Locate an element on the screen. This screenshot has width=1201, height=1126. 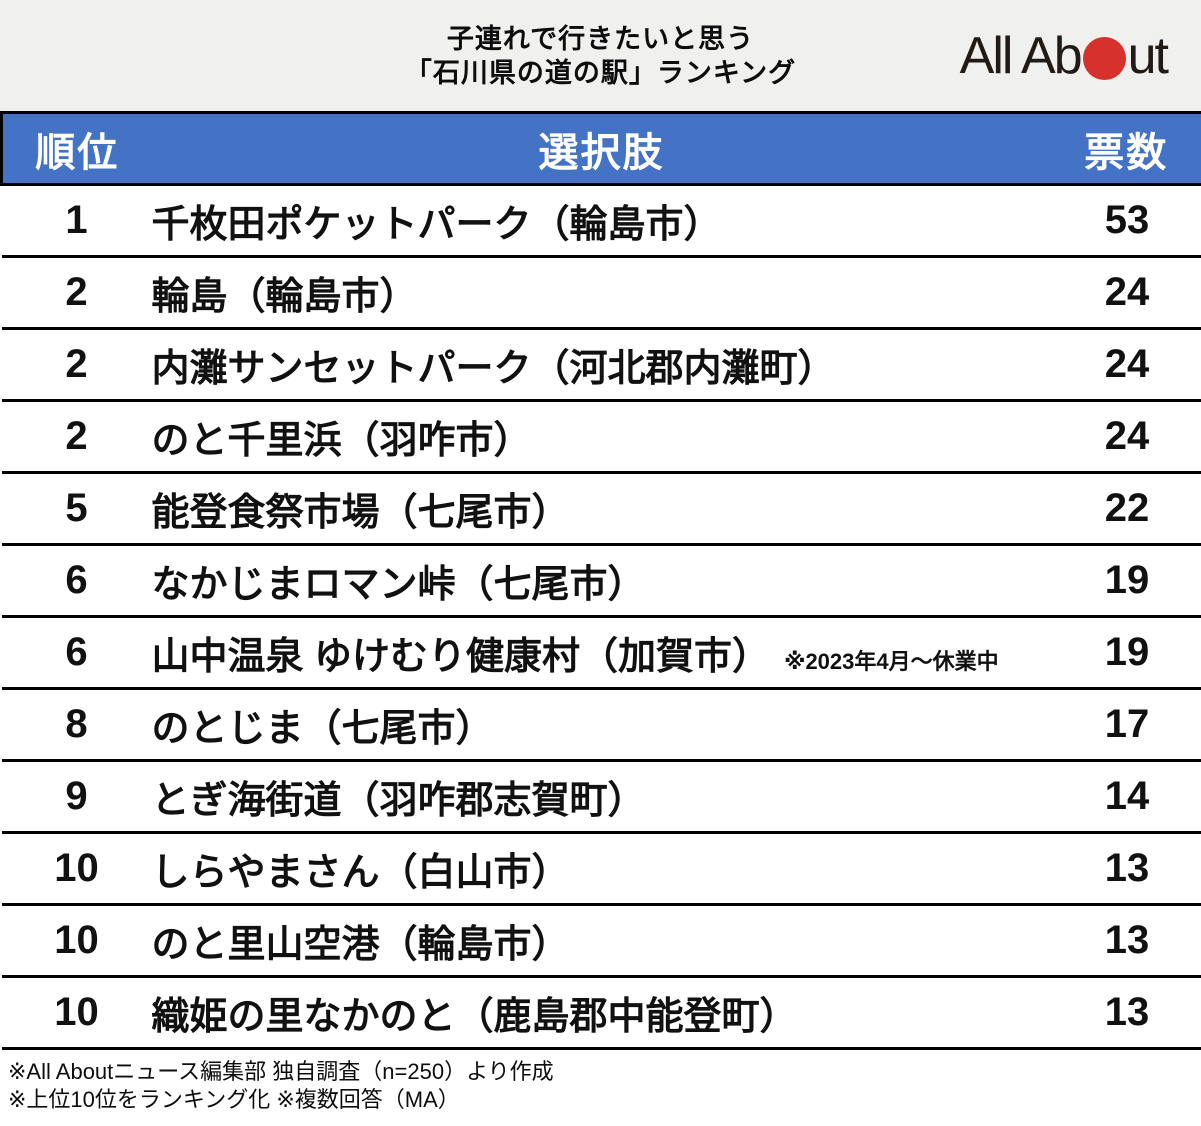
choice-cell: のとじま（七尾市） is located at coordinates (601, 725).